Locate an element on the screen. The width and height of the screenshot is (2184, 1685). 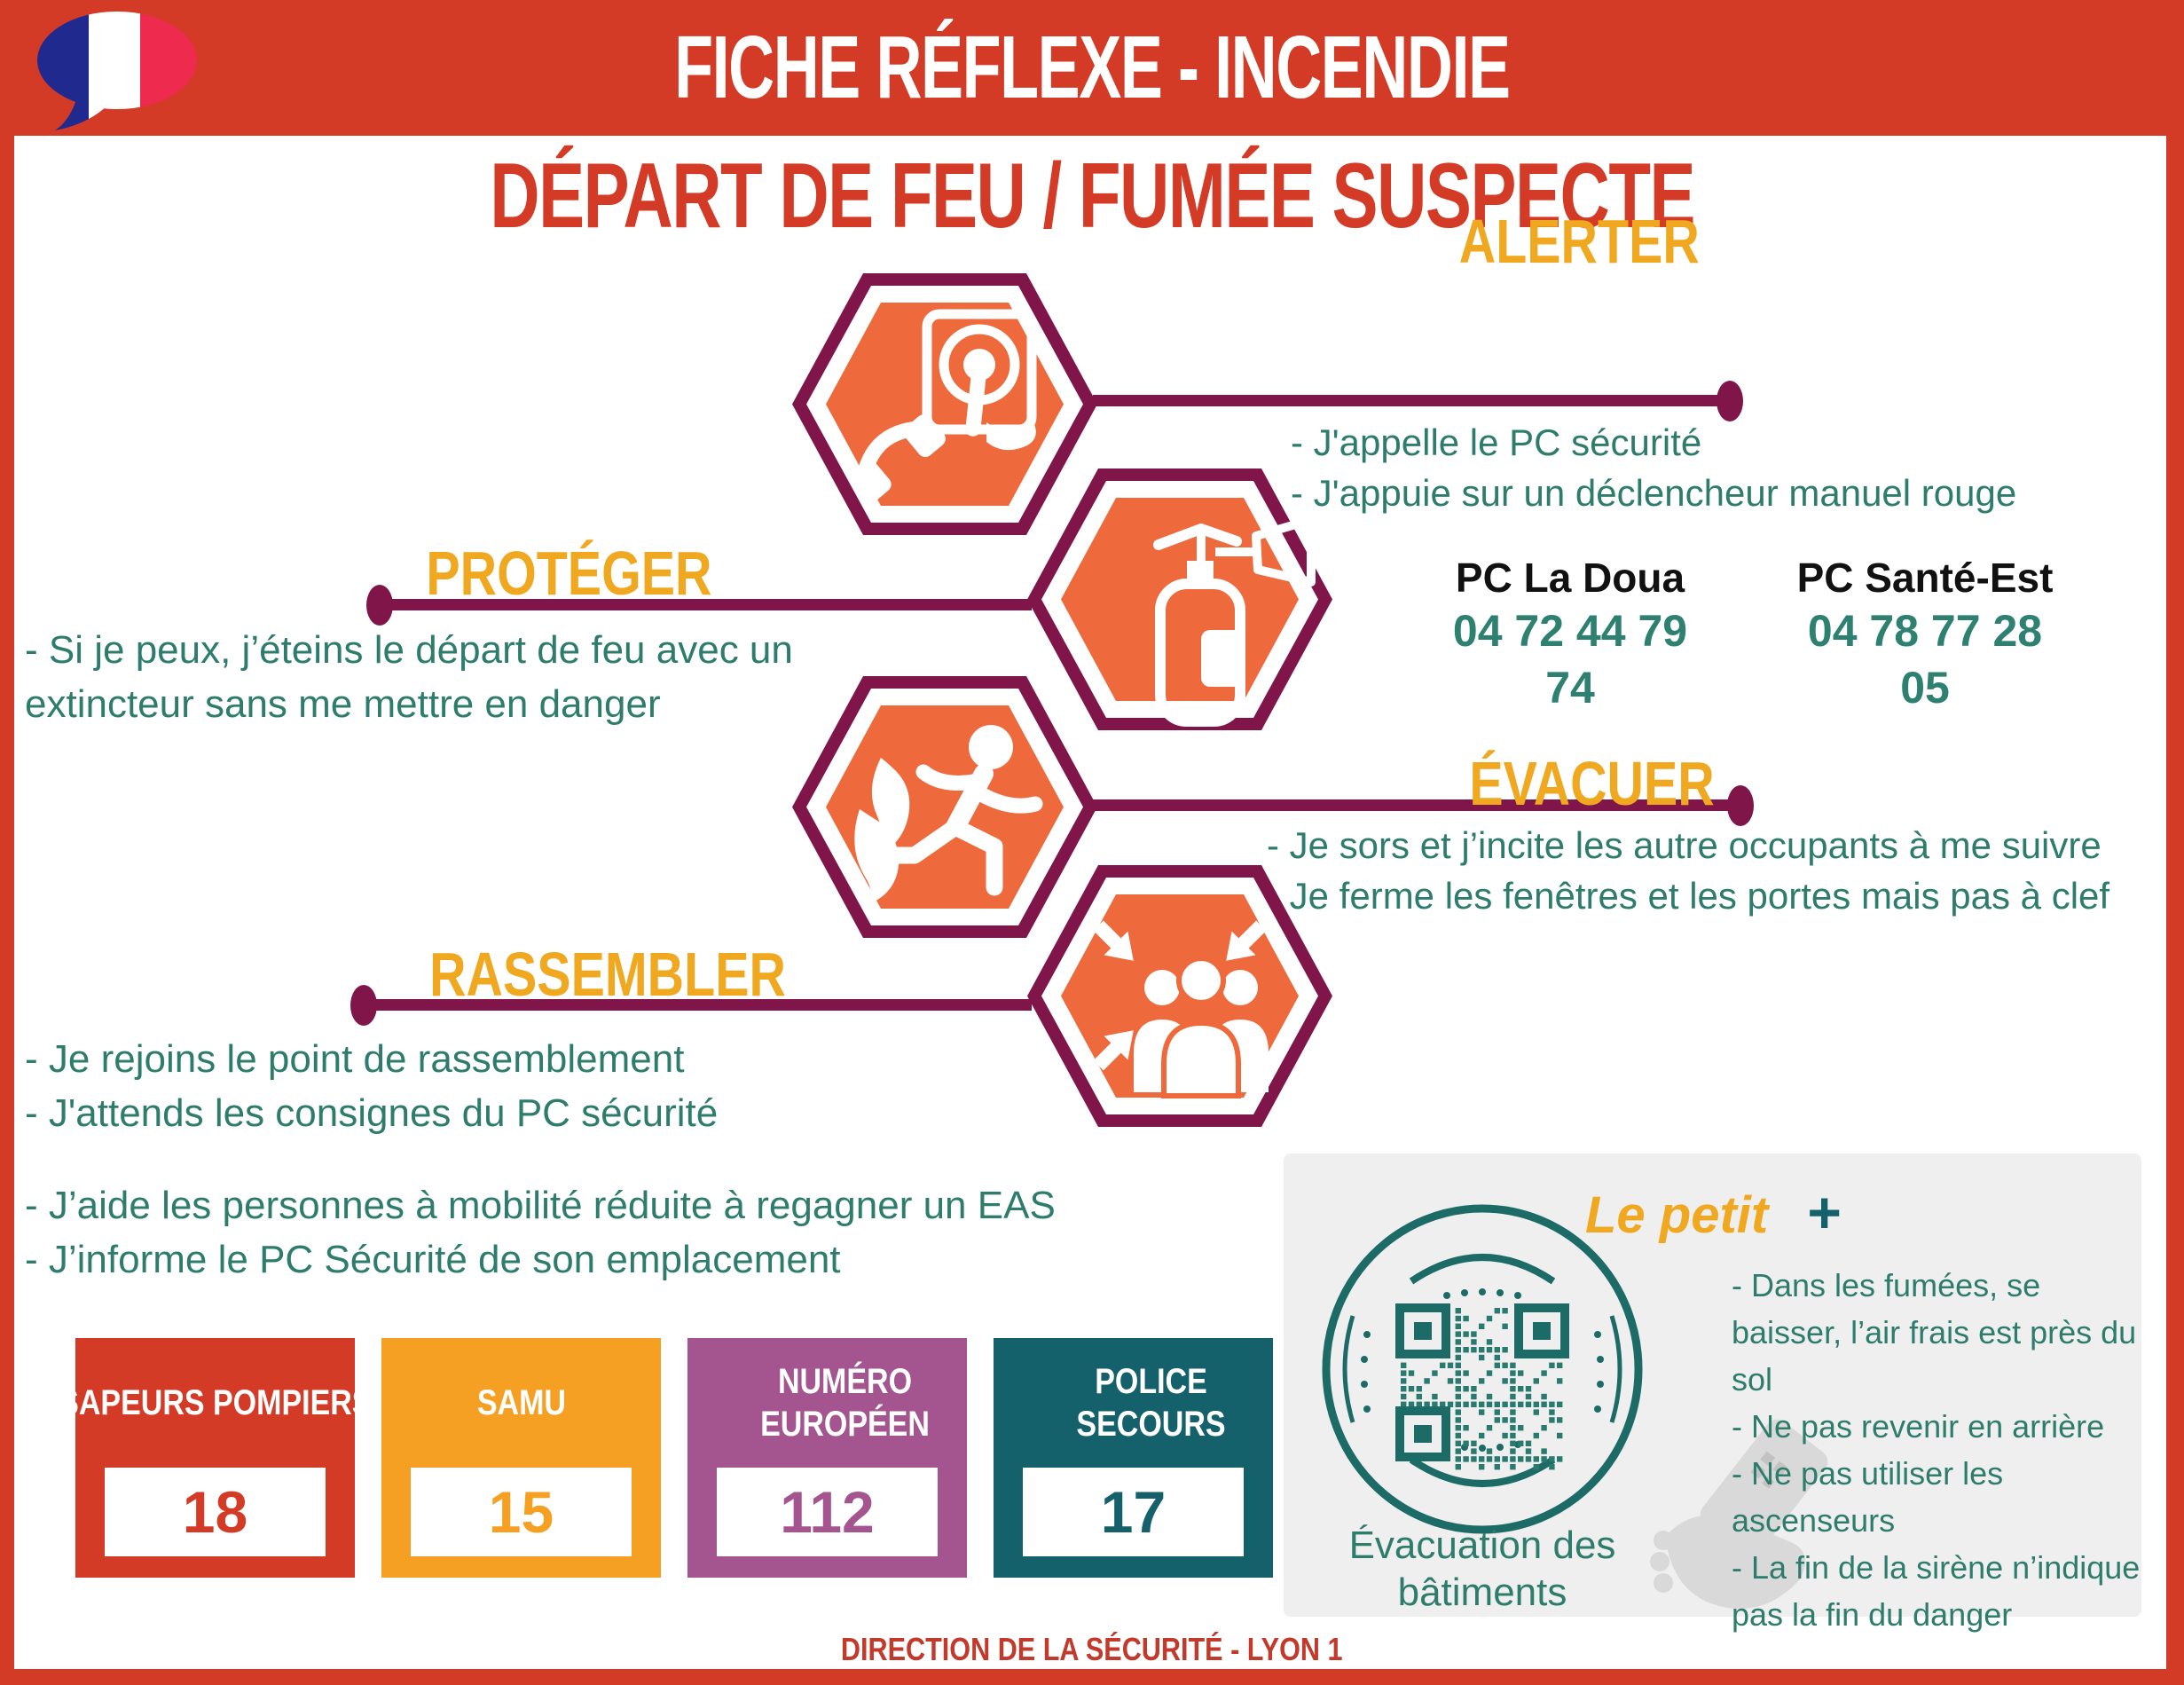
card-sapeurs-pompiers: SAPEURS POMPIERS 18 is located at coordinates (216, 1458).